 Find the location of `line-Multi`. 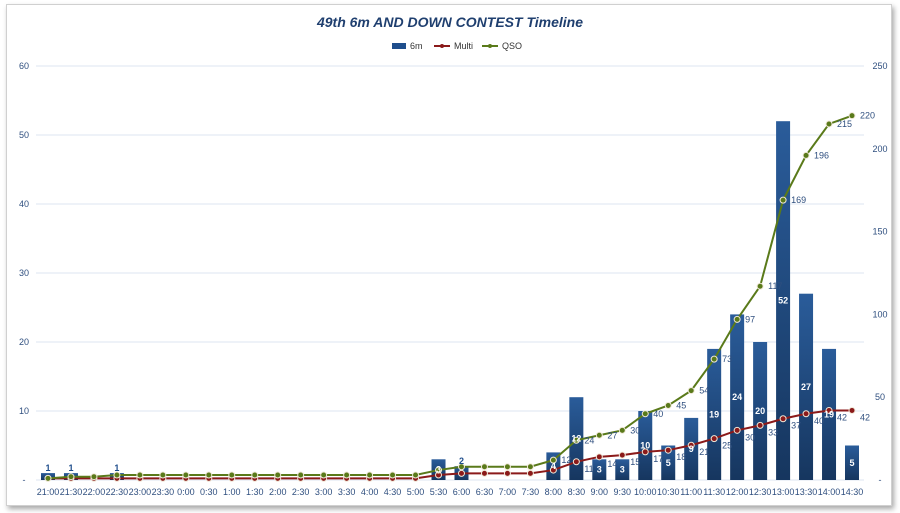

line-Multi is located at coordinates (450, 444).